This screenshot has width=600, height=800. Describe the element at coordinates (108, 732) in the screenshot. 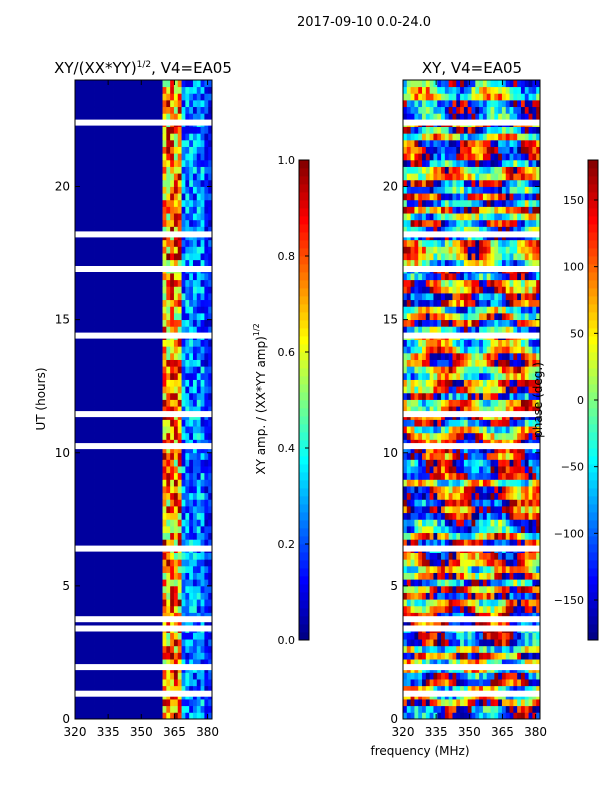

I see `left-x-tick-label: 335` at that location.